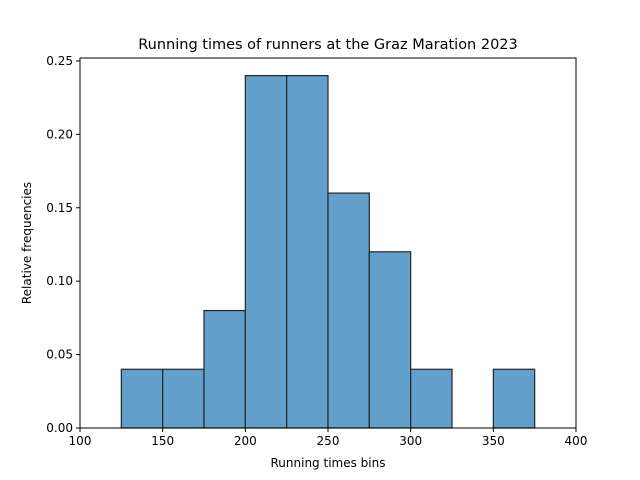 This screenshot has height=480, width=640. I want to click on x-tick-label: 400, so click(576, 441).